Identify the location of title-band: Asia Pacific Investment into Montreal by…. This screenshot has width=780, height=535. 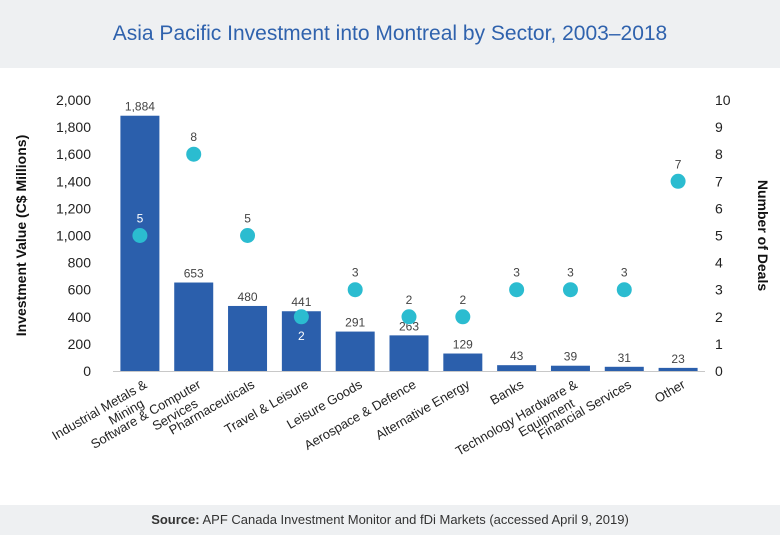
(390, 34).